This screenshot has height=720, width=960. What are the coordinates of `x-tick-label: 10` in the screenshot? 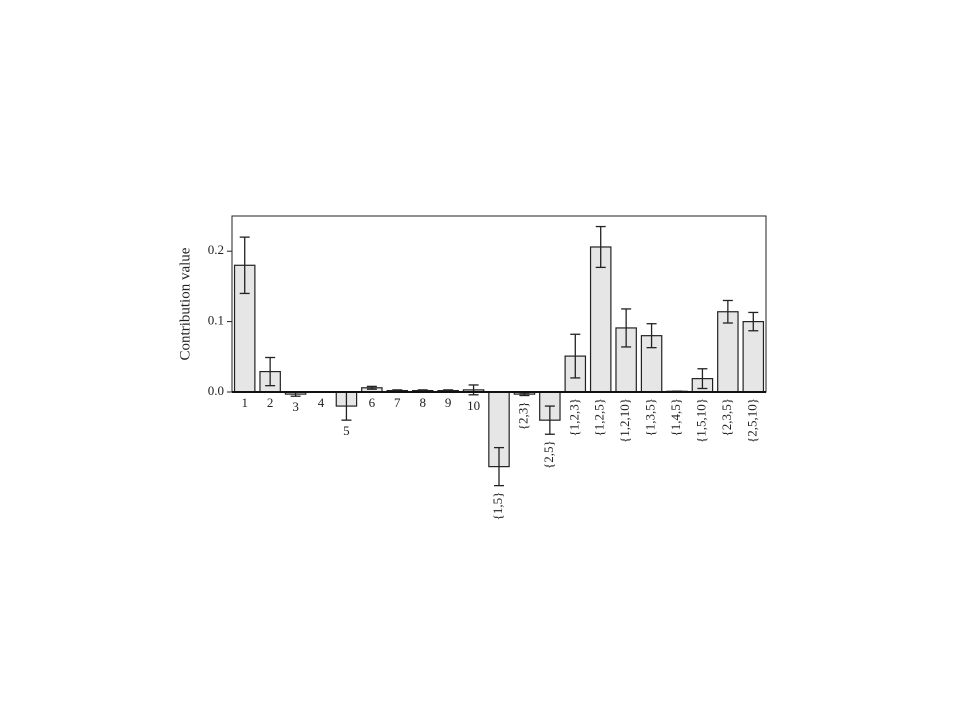 It's located at (473, 405).